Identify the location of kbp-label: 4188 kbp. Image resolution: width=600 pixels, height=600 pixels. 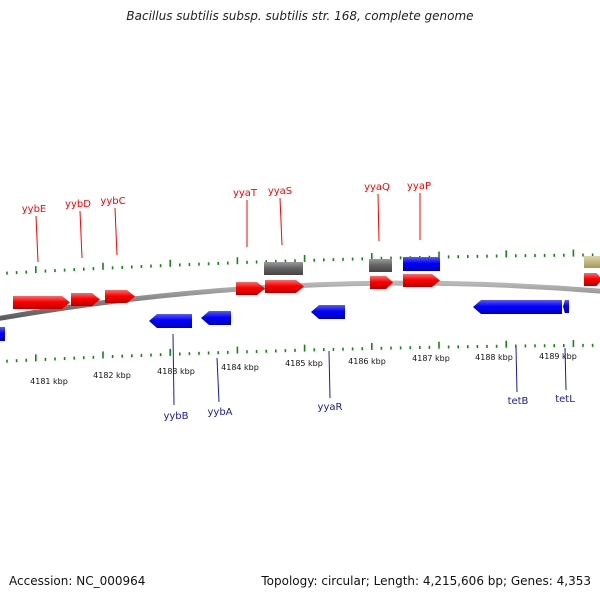
(494, 357).